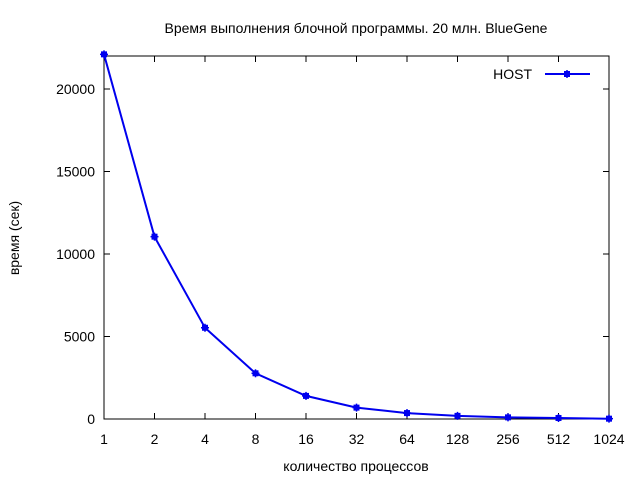 The width and height of the screenshot is (640, 480). Describe the element at coordinates (205, 439) in the screenshot. I see `x-tick-label: 4` at that location.